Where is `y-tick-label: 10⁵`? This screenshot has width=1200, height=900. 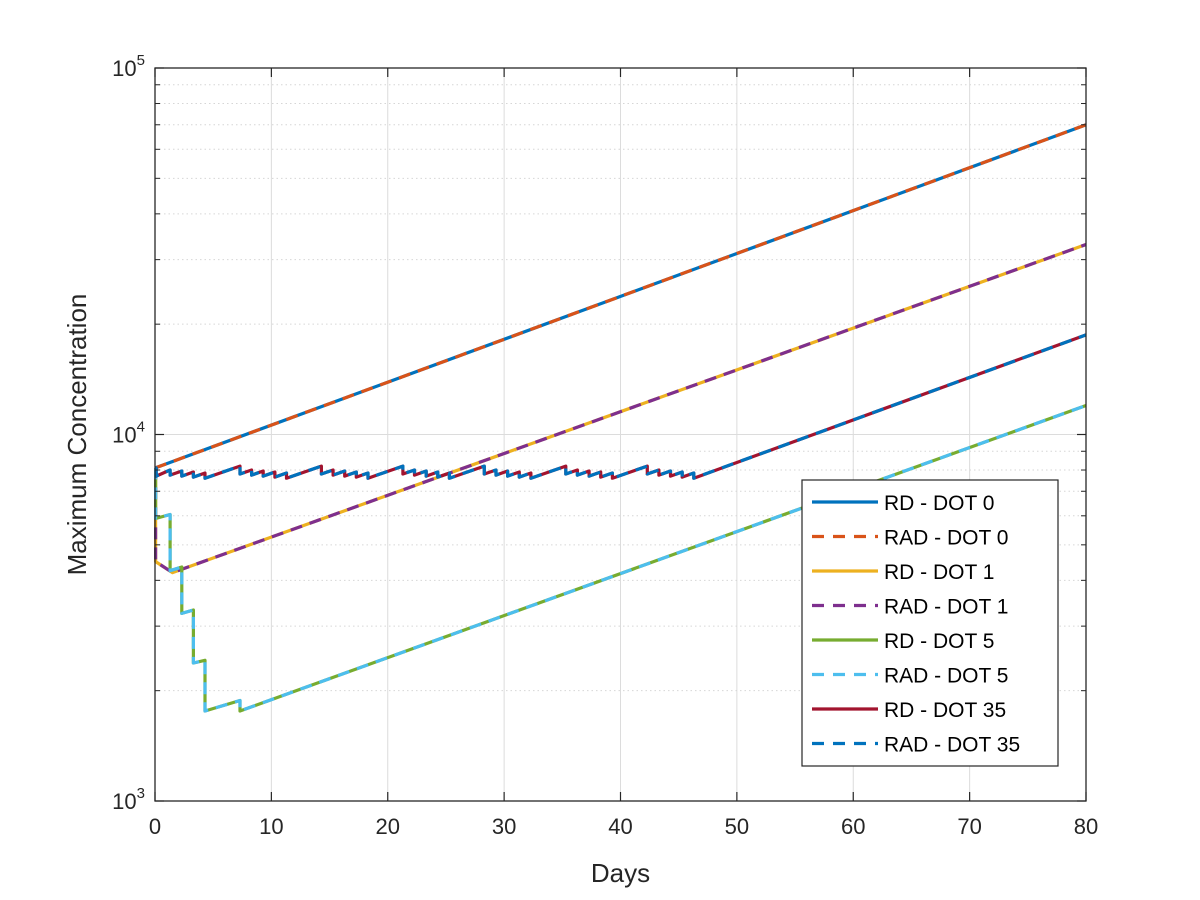 y-tick-label: 10⁵ is located at coordinates (128, 66).